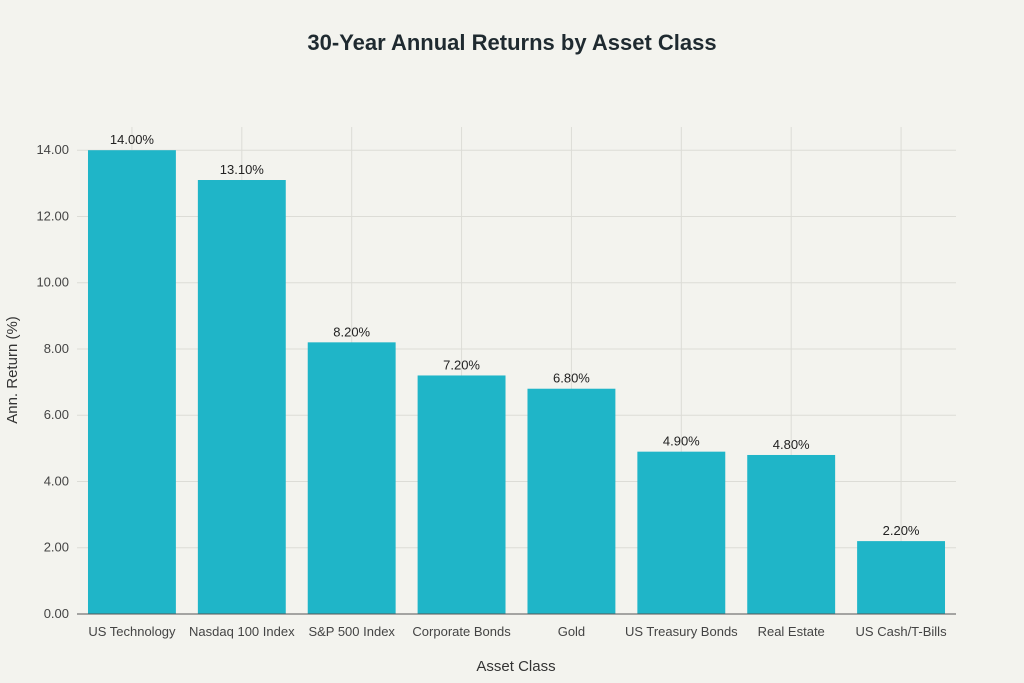 The width and height of the screenshot is (1024, 683). I want to click on y-tick-label: 2.00, so click(56, 547).